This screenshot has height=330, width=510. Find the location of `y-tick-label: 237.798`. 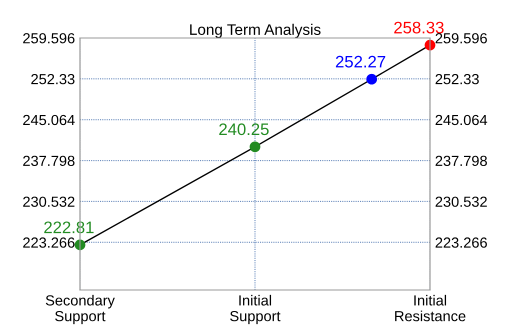

y-tick-label: 237.798 is located at coordinates (49, 161).